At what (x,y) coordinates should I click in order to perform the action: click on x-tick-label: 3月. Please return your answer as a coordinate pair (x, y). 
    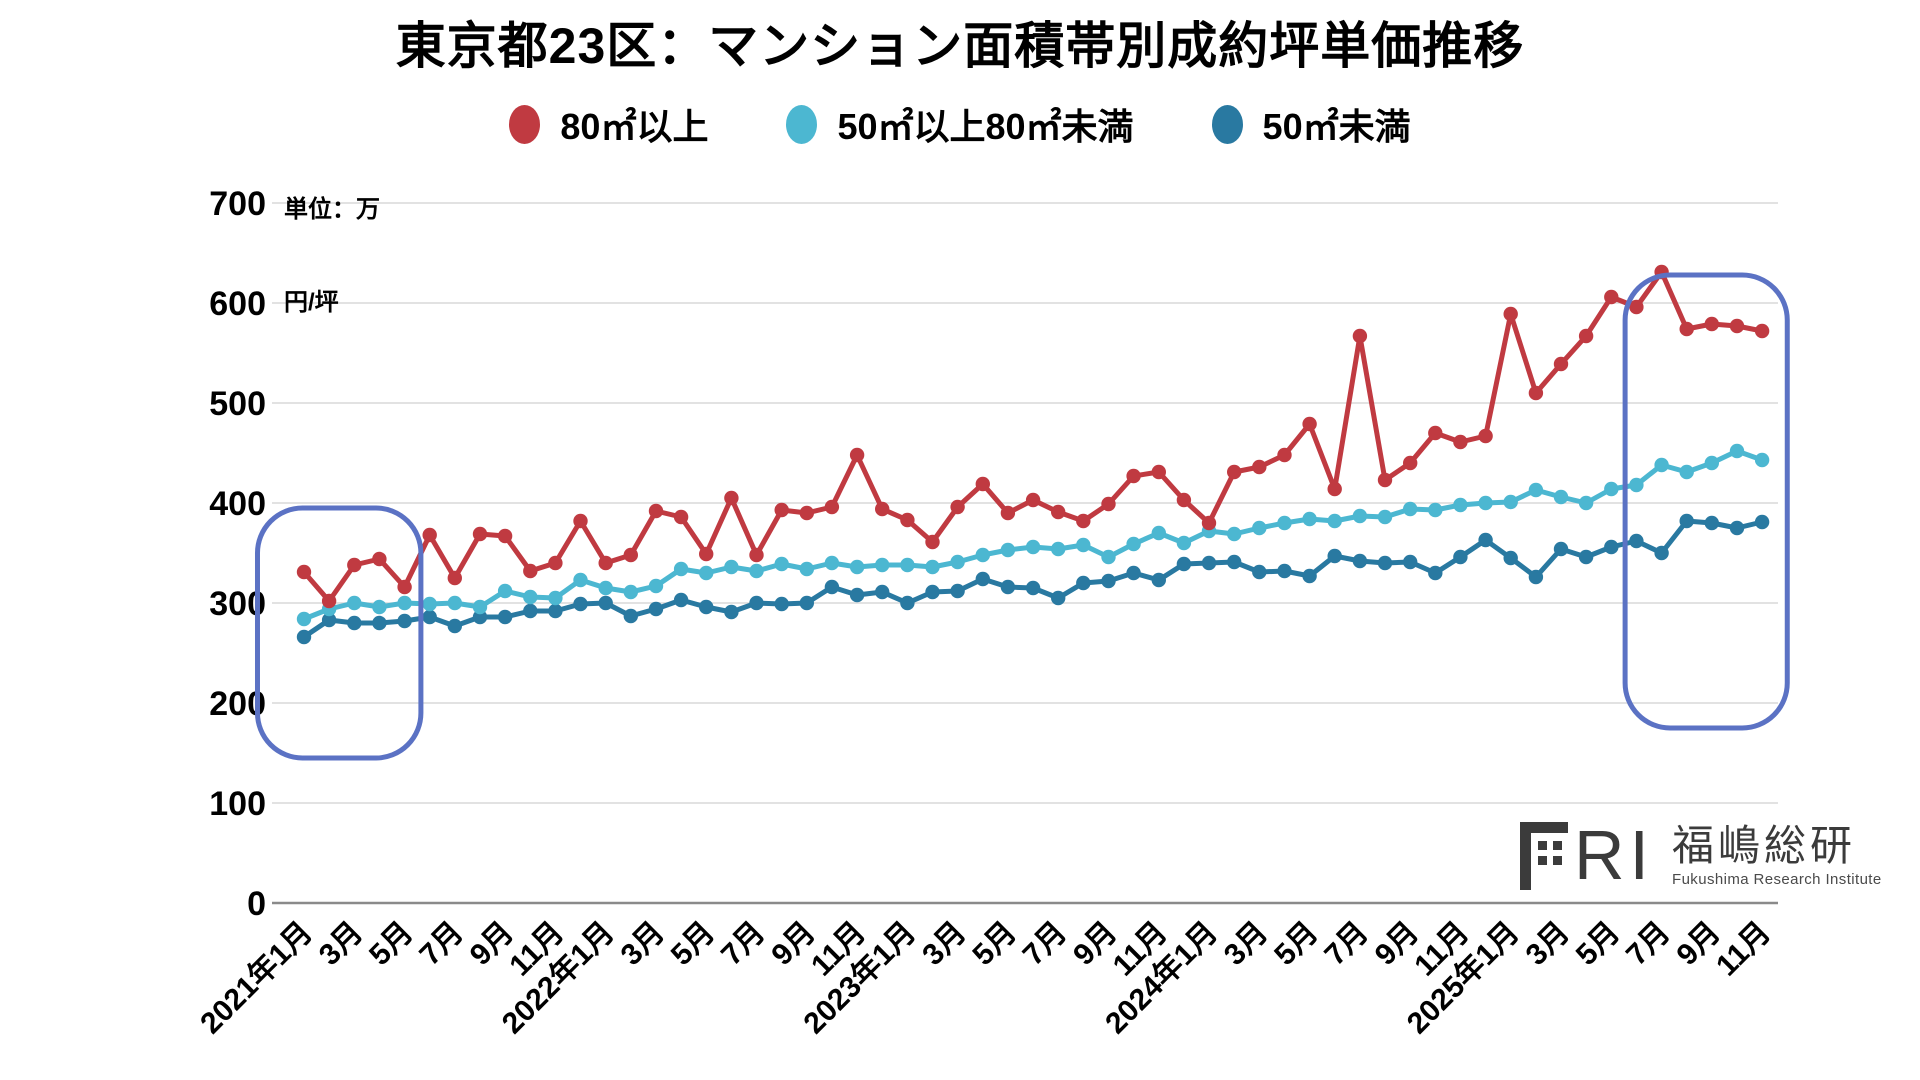
    Looking at the image, I should click on (643, 944).